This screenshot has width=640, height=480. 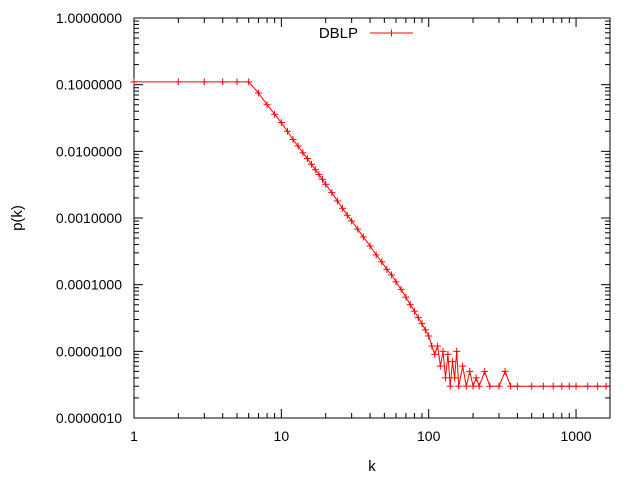 What do you see at coordinates (89, 85) in the screenshot?
I see `y-tick-label: 0.1000000` at bounding box center [89, 85].